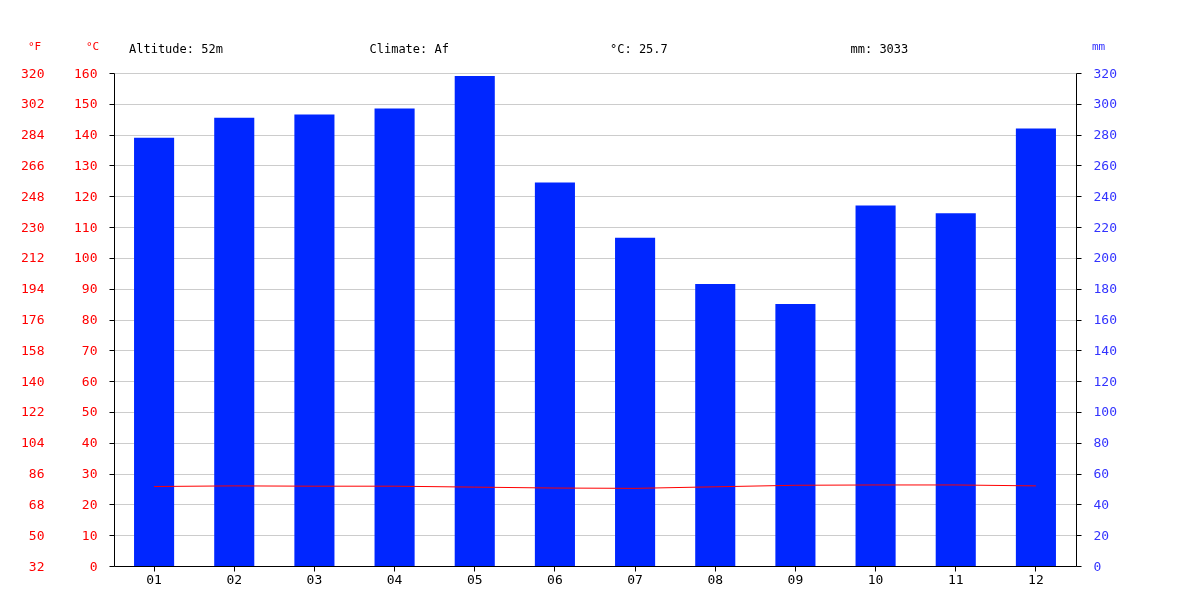 Image resolution: width=1192 pixels, height=599 pixels. What do you see at coordinates (555, 579) in the screenshot?
I see `x-tick-label: 06` at bounding box center [555, 579].